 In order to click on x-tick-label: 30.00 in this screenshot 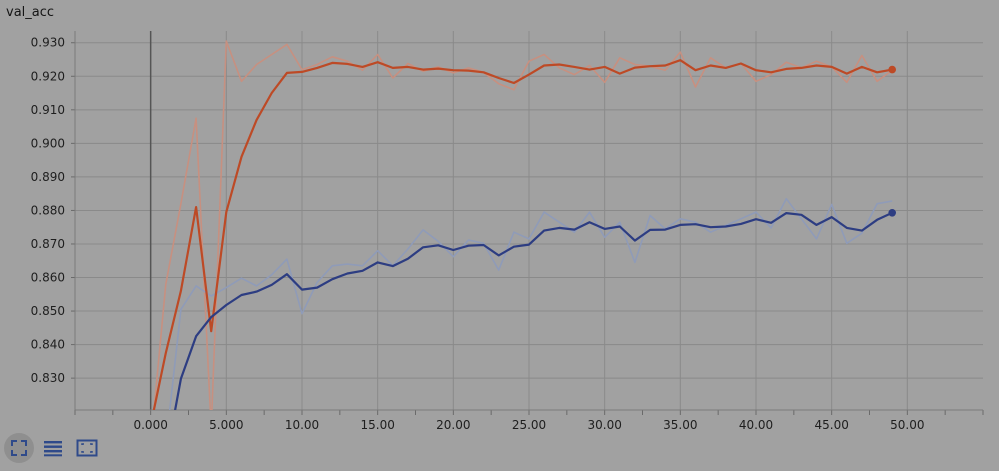, I will do `click(604, 425)`.